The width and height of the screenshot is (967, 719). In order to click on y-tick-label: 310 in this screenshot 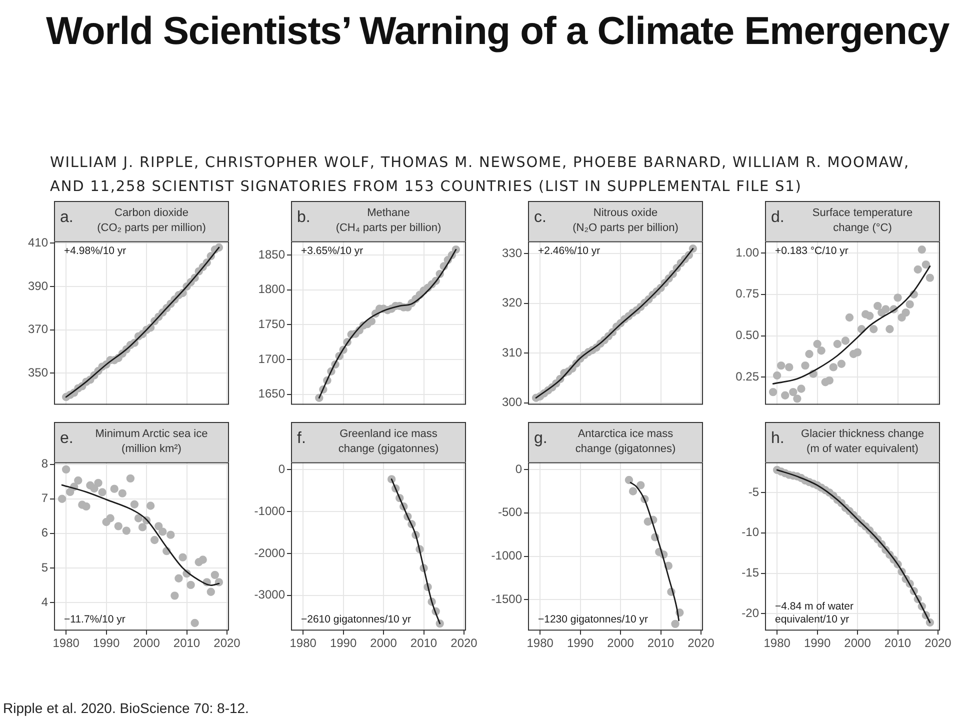, I will do `click(512, 352)`.